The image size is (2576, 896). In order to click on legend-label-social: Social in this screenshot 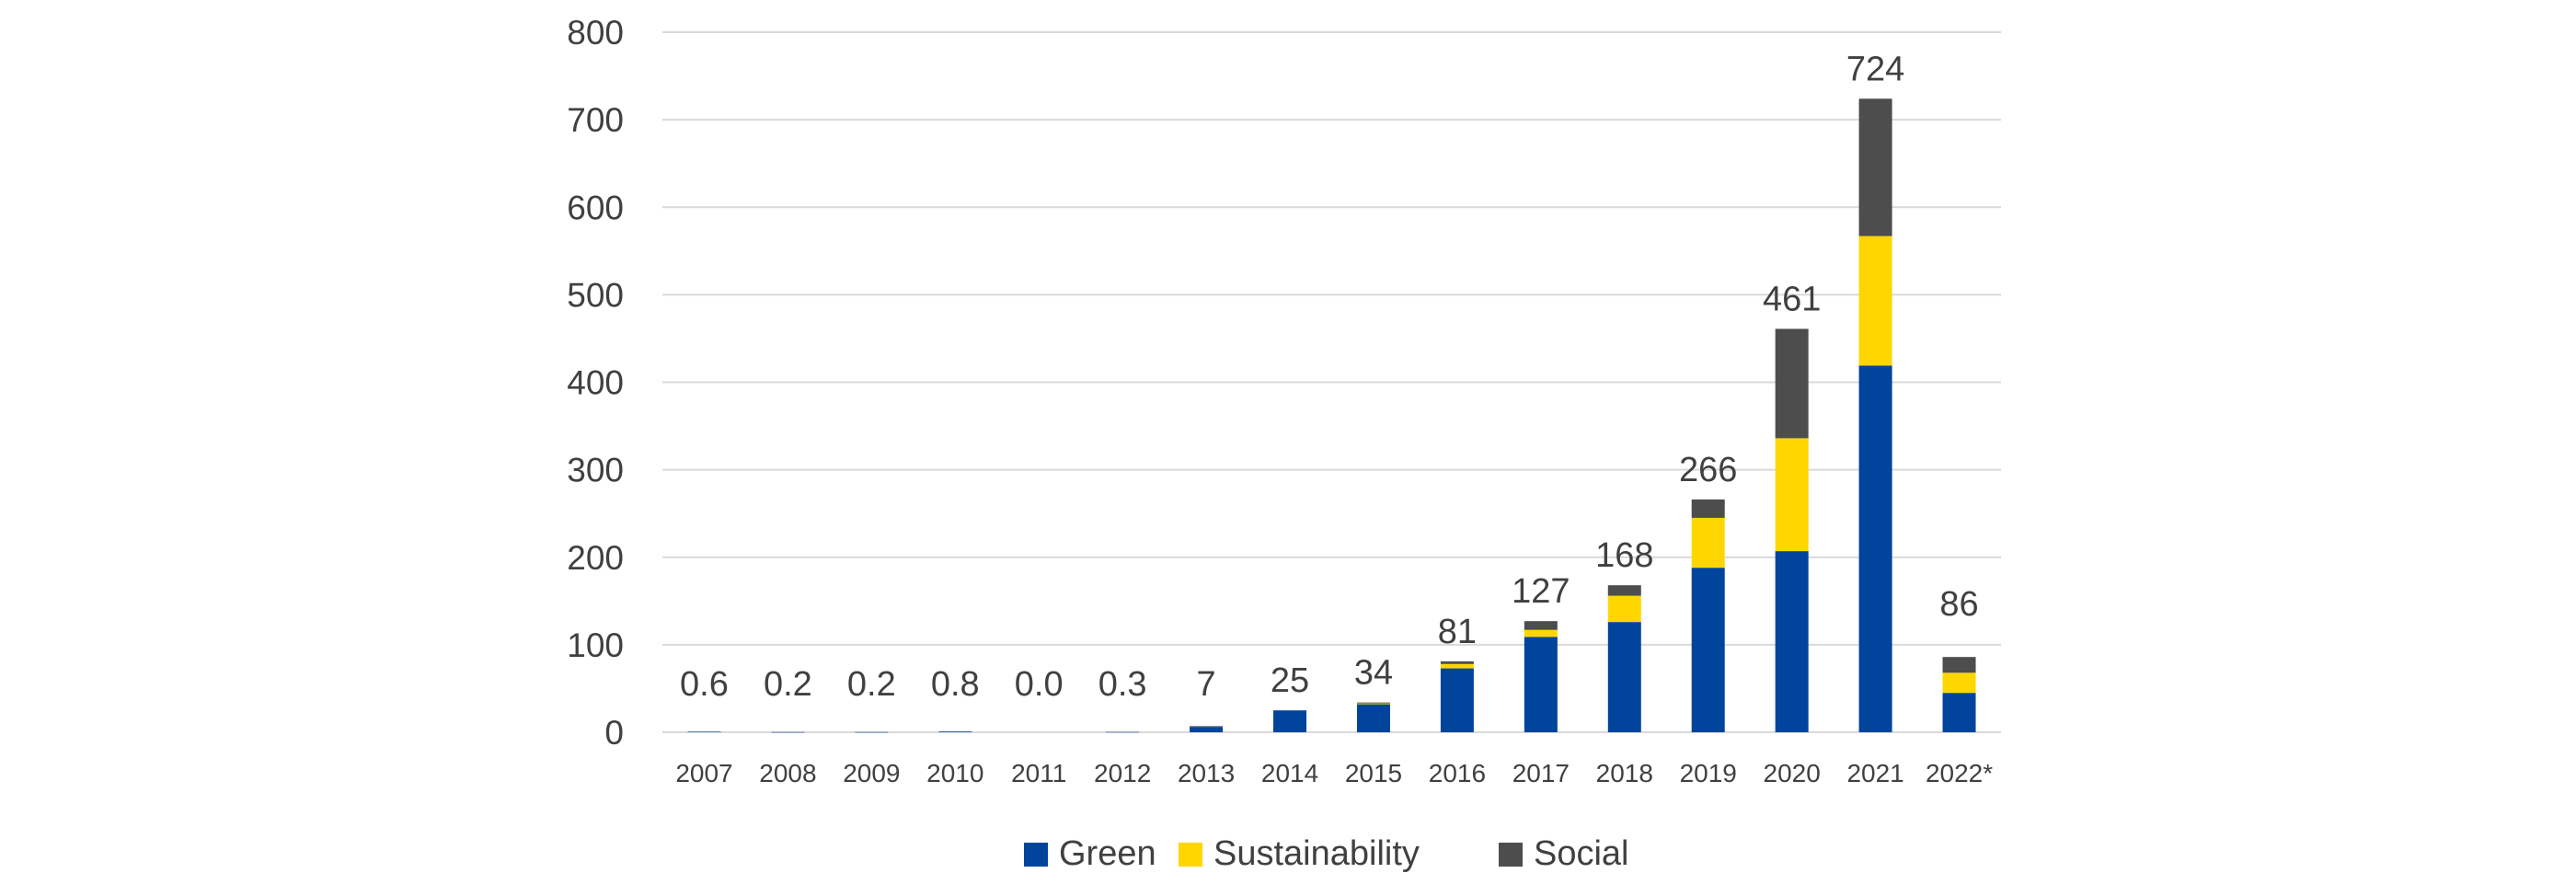, I will do `click(1581, 853)`.